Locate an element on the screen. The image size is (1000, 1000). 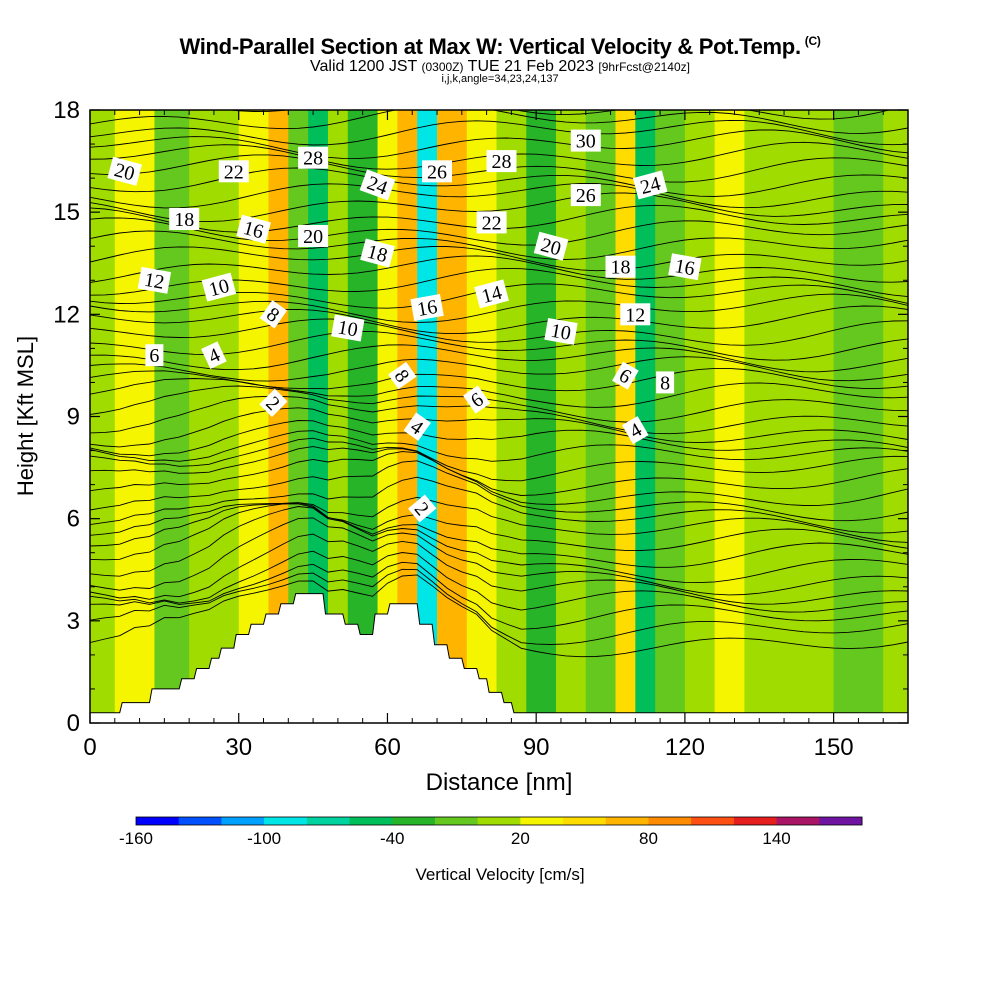
colorbar-tick-label: 80 is located at coordinates (648, 838).